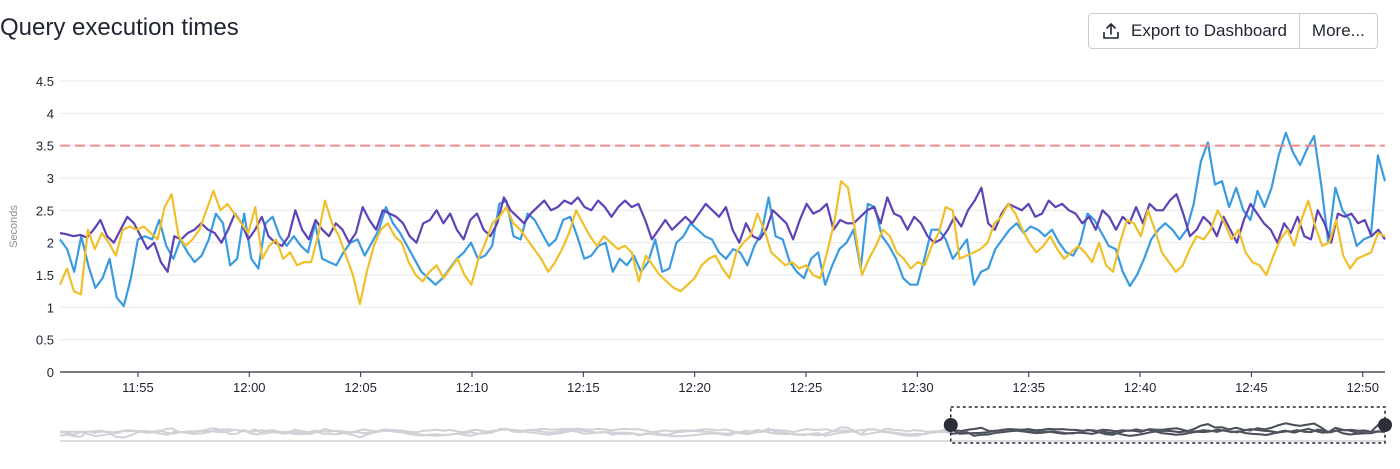  What do you see at coordinates (50, 243) in the screenshot?
I see `y-tick-label: 2` at bounding box center [50, 243].